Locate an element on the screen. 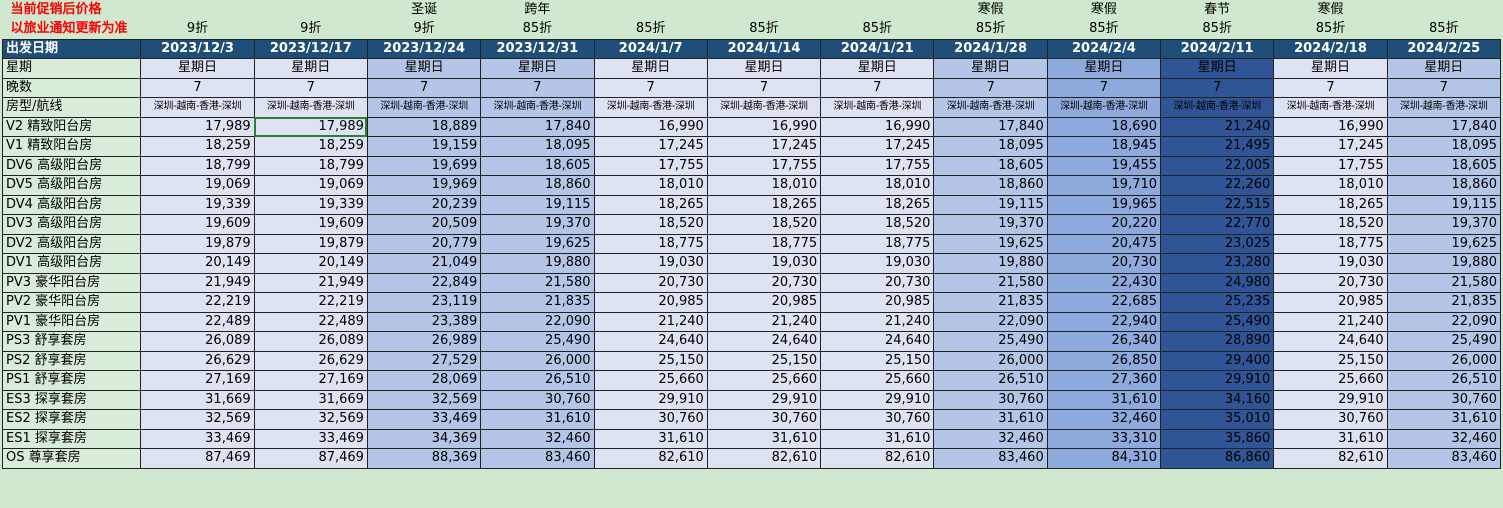 The image size is (1503, 508). price-cell: 24,640 is located at coordinates (764, 341).